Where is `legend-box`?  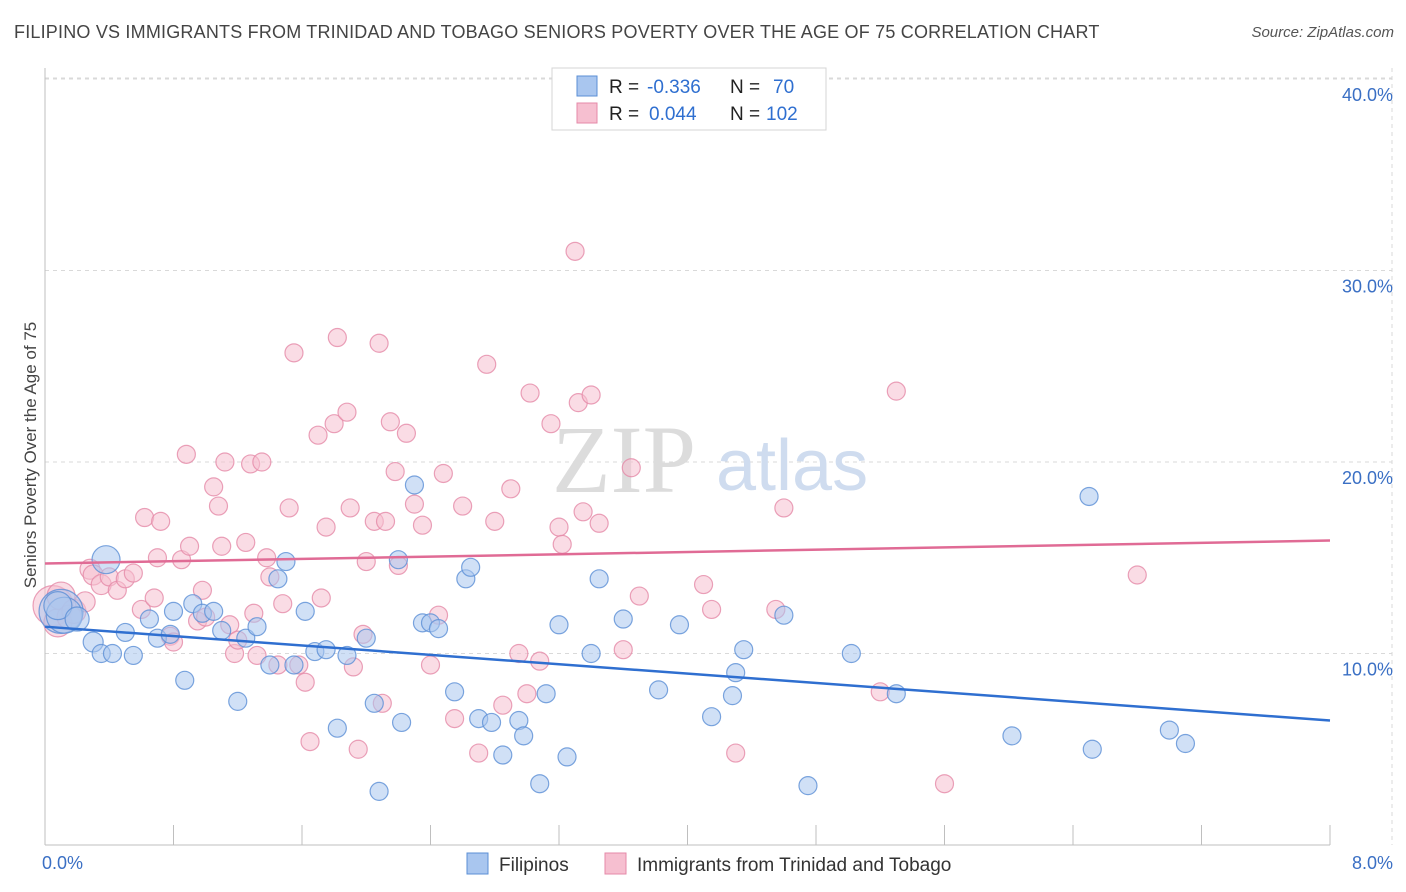
legend-box is located at coordinates (689, 99).